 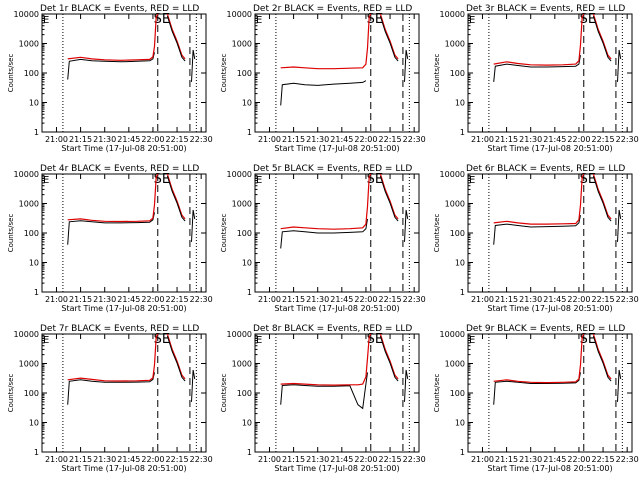 What do you see at coordinates (119, 9) in the screenshot?
I see `panel-title: Det 1r BLACK = Events, RED = LLD` at bounding box center [119, 9].